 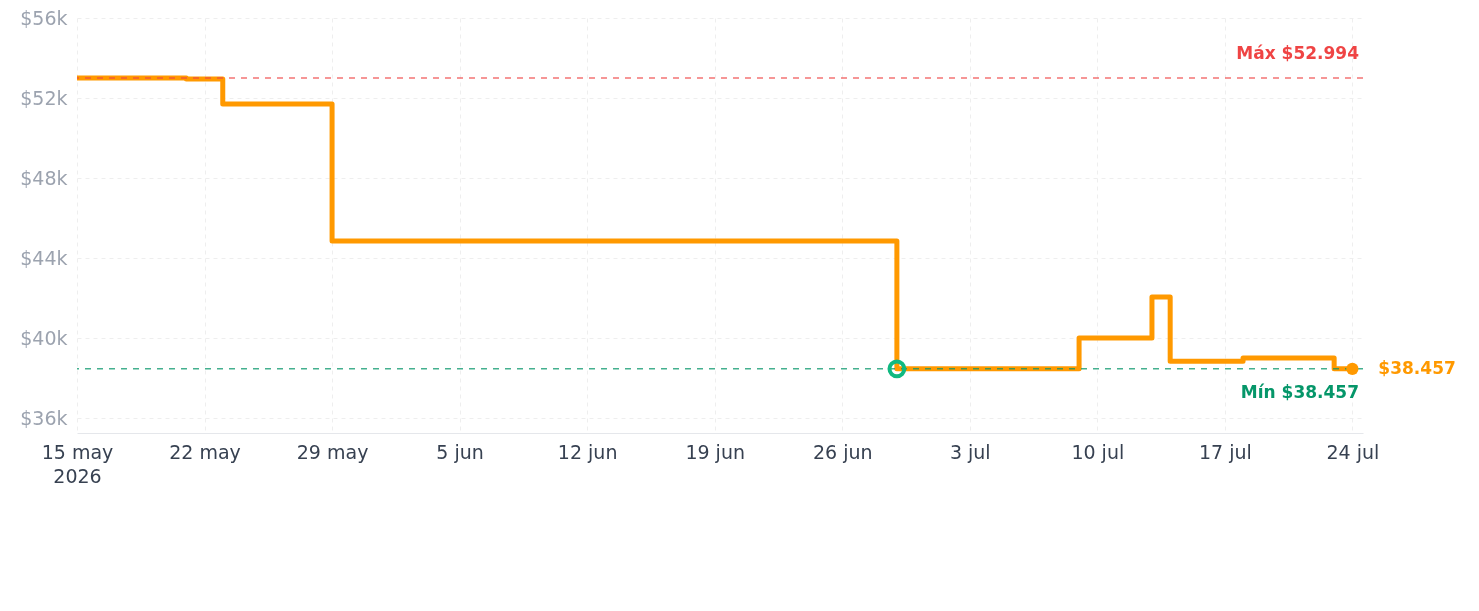 What do you see at coordinates (1299, 391) in the screenshot?
I see `ref-line-label: Mín $38.457` at bounding box center [1299, 391].